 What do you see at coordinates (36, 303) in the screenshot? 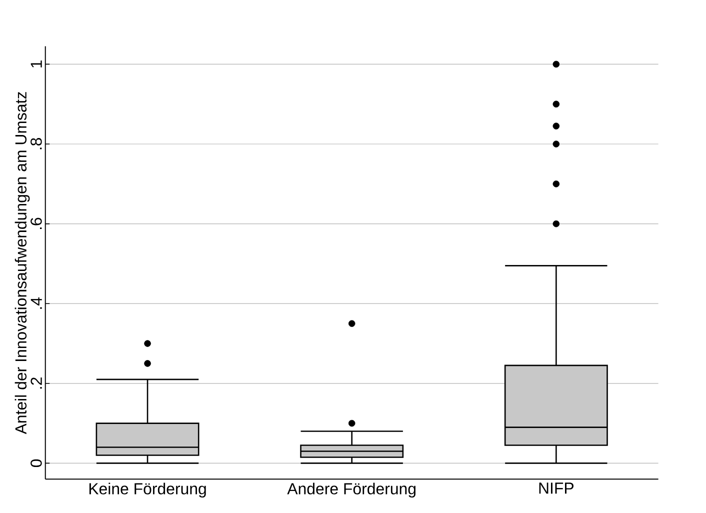
I see `y-tick-label: .4` at bounding box center [36, 303].